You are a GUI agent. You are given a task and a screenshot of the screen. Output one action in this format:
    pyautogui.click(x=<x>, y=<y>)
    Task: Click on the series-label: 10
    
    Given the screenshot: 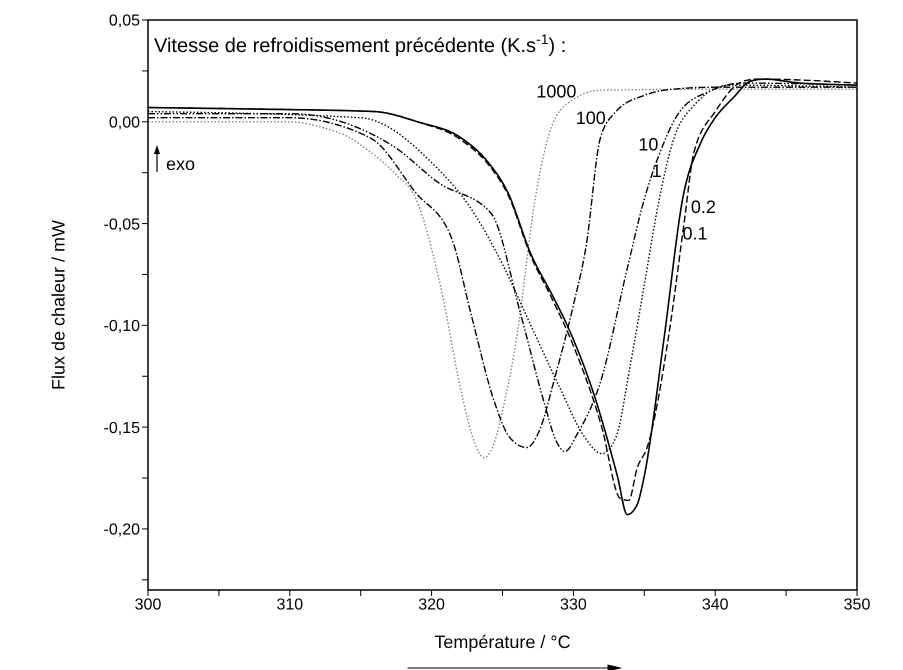 What is the action you would take?
    pyautogui.click(x=648, y=144)
    